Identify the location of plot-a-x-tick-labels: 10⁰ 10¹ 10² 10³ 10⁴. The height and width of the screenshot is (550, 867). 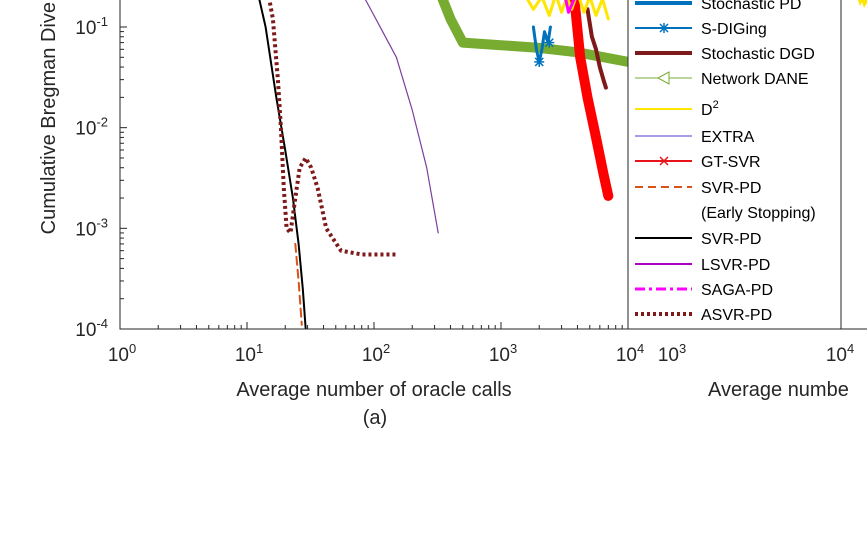
(376, 353).